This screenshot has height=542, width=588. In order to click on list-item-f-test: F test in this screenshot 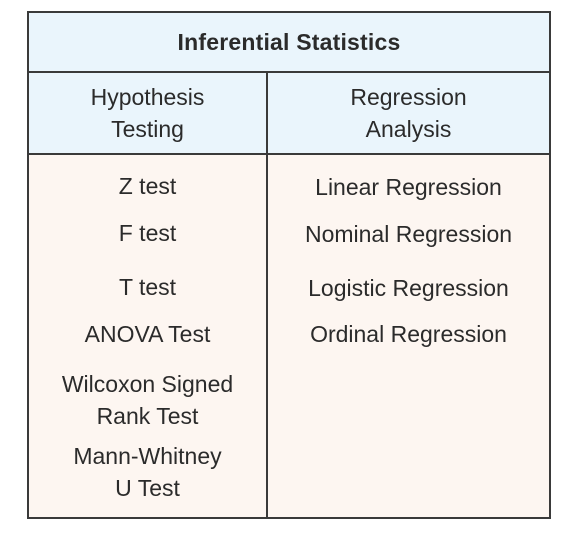, I will do `click(147, 233)`.